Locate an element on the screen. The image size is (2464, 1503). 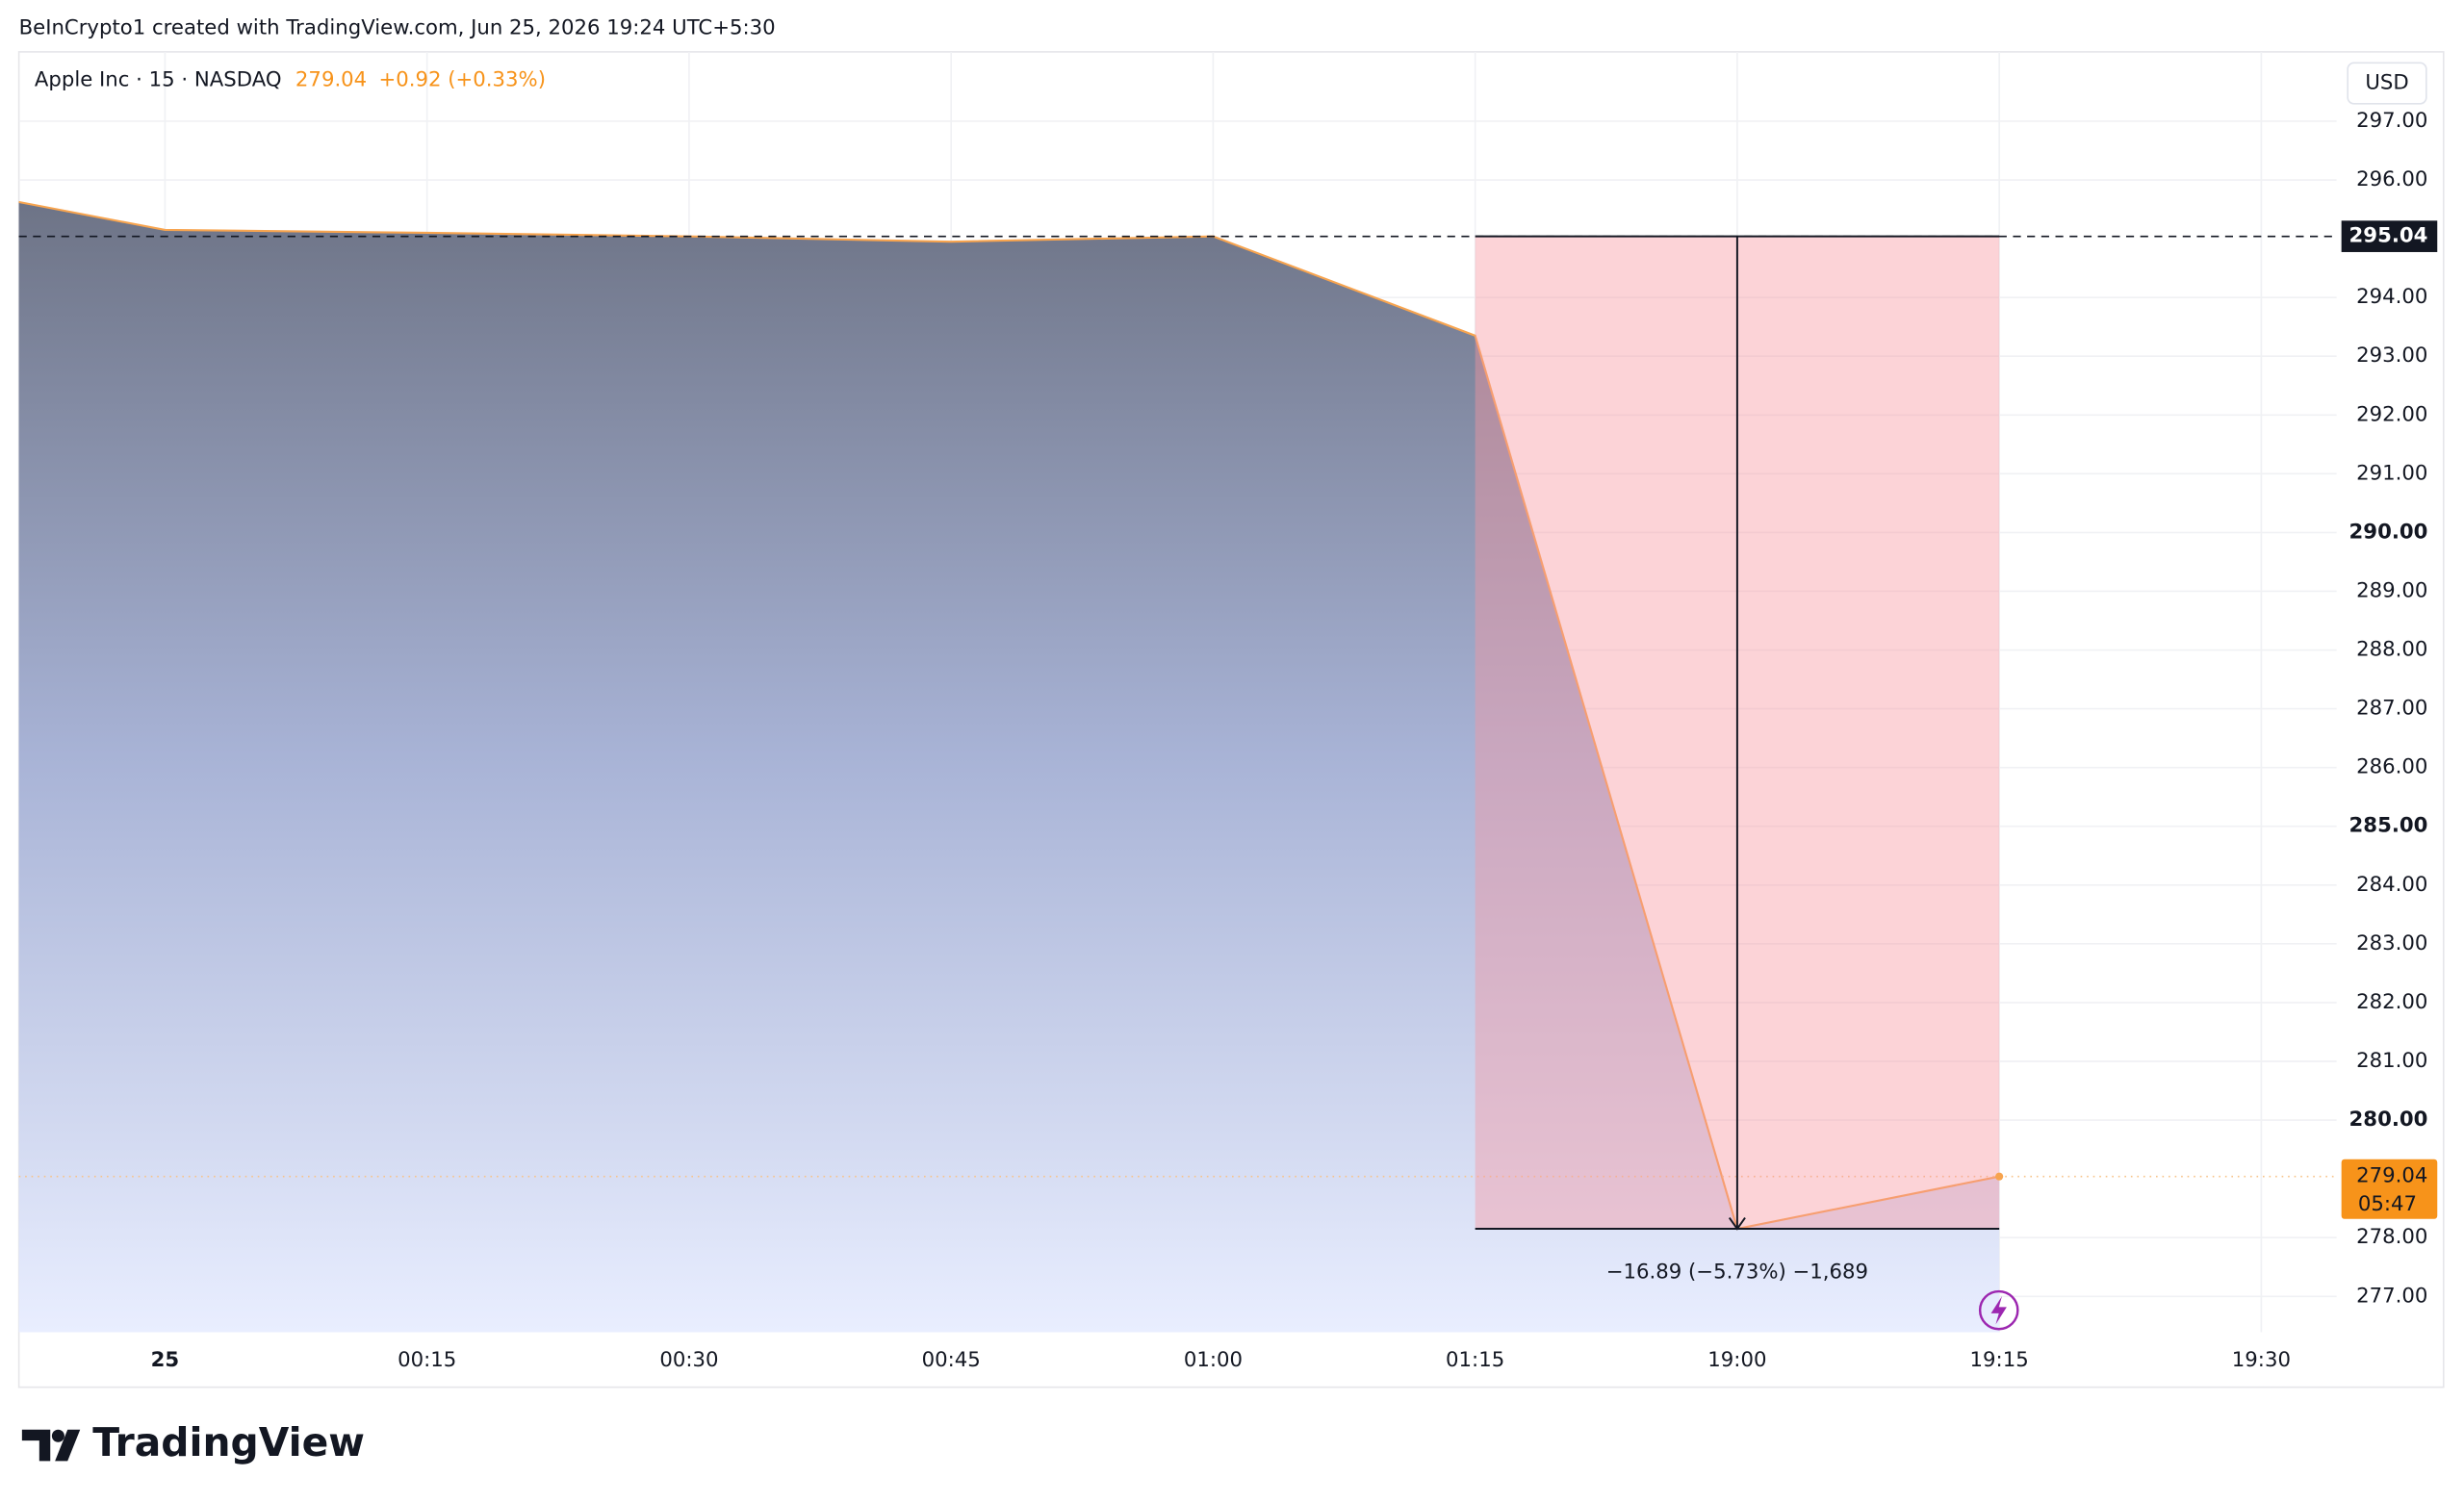
hline-label-box is located at coordinates (2389, 236).